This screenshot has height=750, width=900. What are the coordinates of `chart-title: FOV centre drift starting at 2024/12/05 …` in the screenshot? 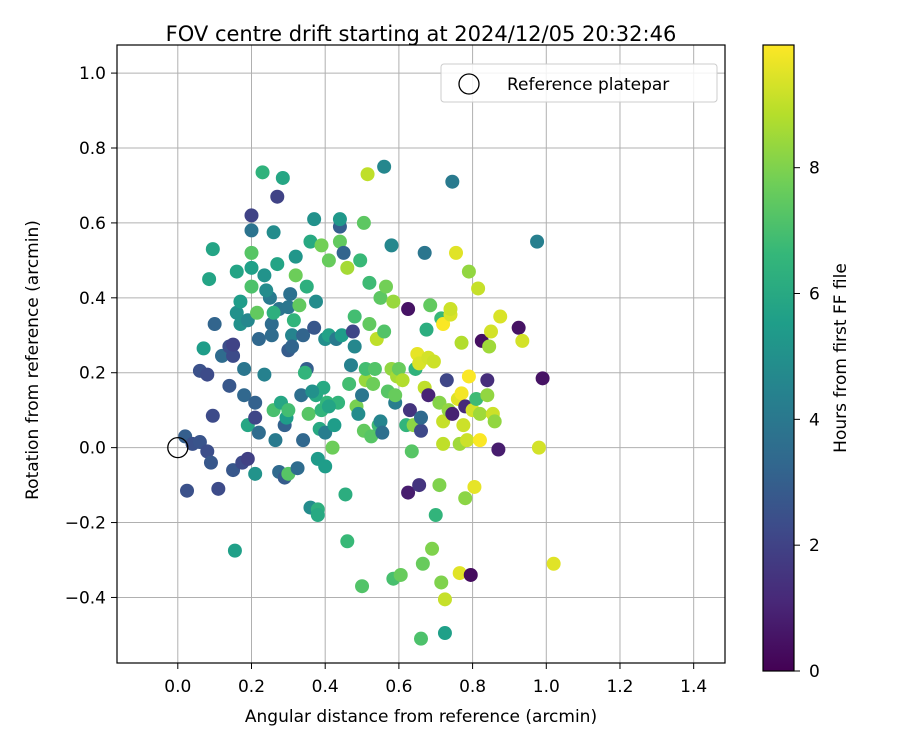 It's located at (421, 34).